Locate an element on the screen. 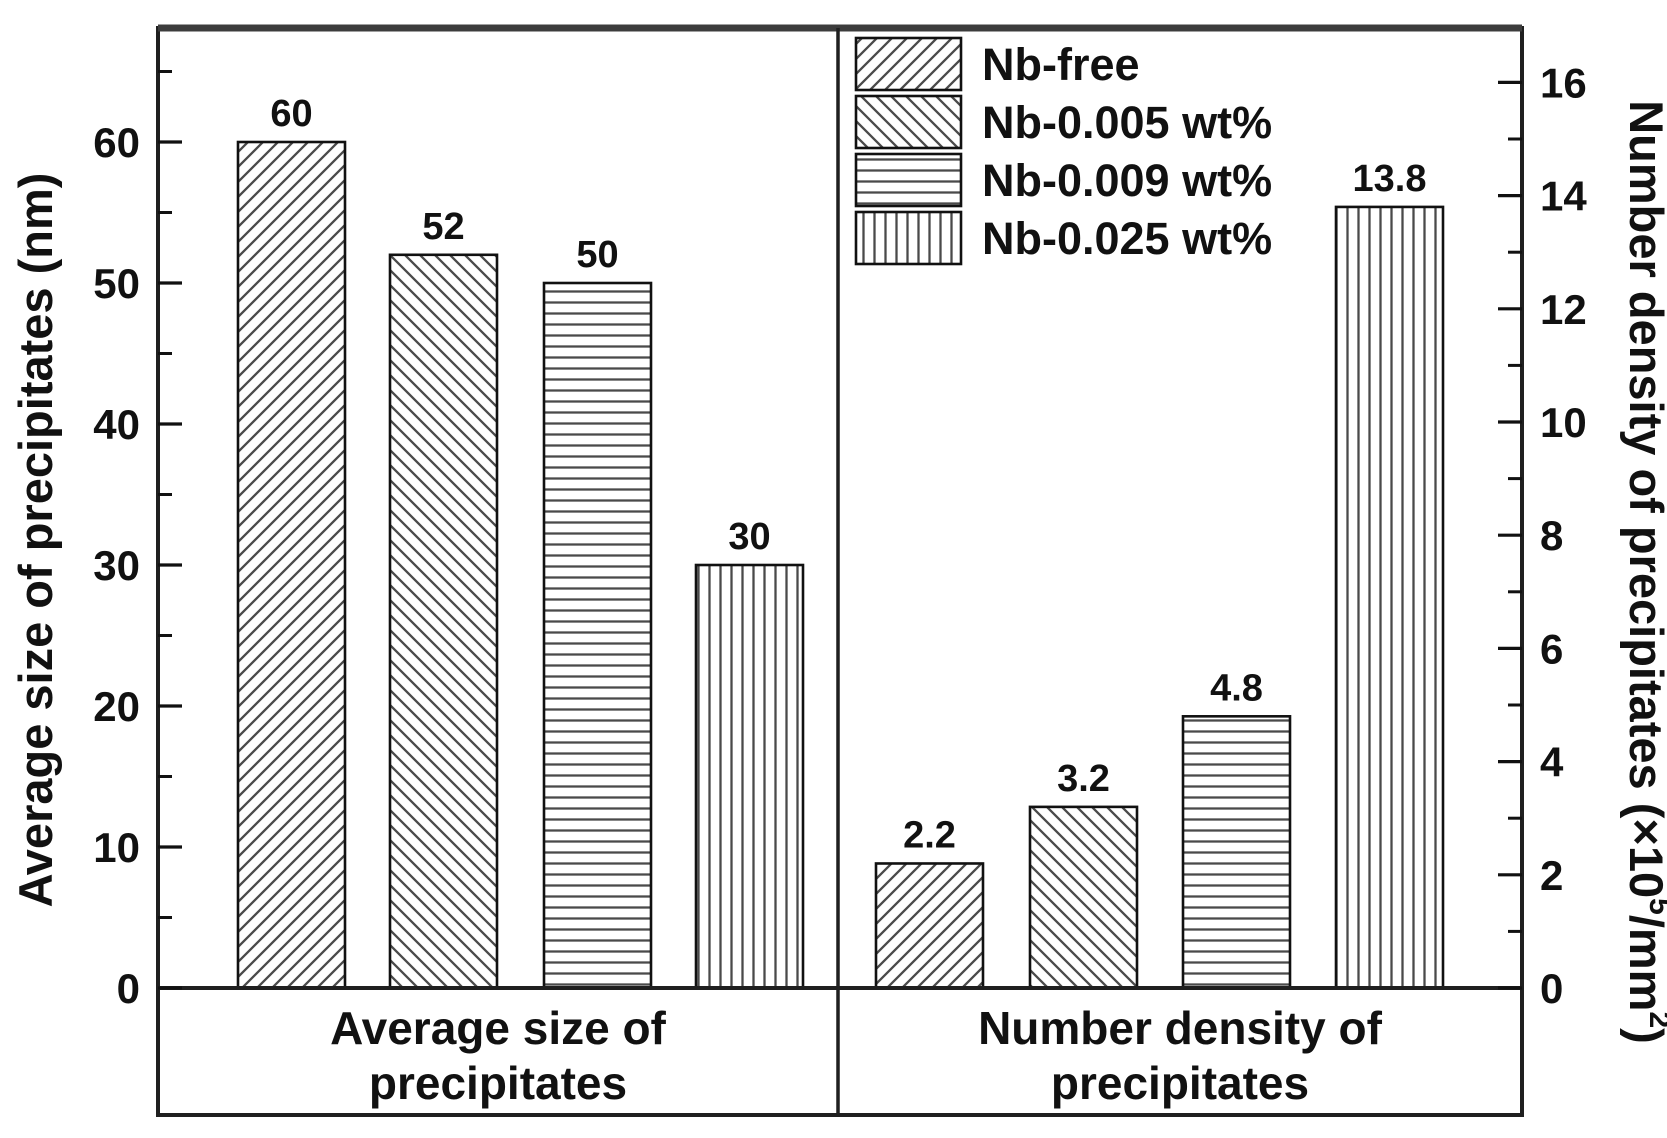 This screenshot has height=1138, width=1667. right-tick-label: 0 is located at coordinates (1551, 988).